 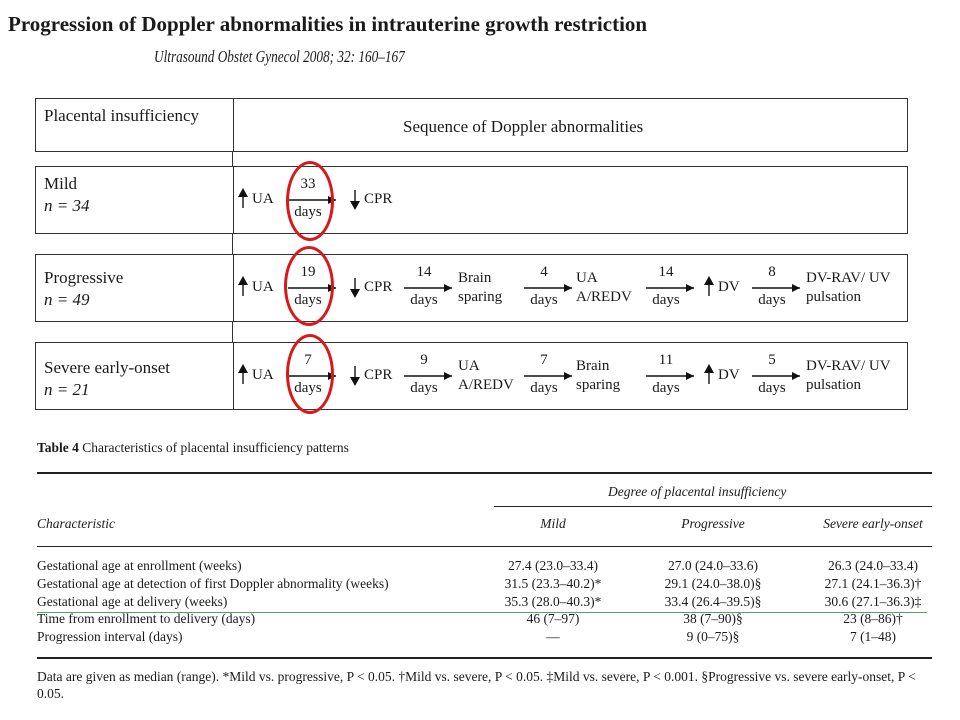 What do you see at coordinates (132, 601) in the screenshot?
I see `table4-row-label: Gestational age at delivery (weeks)` at bounding box center [132, 601].